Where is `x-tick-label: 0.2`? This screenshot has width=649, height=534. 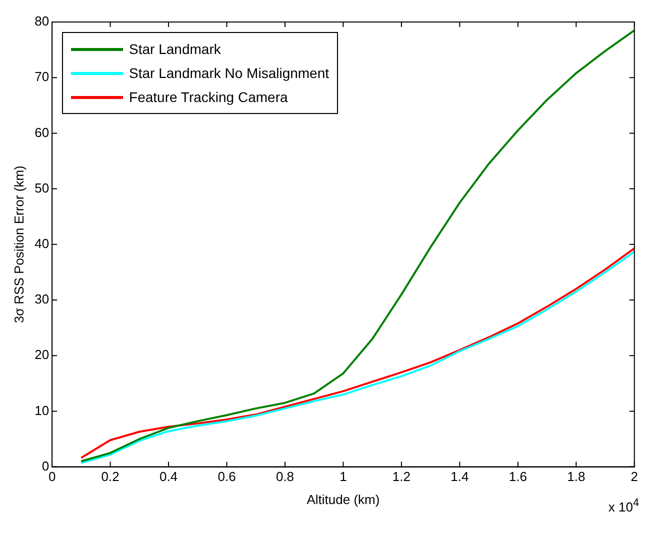
x-tick-label: 0.2 is located at coordinates (110, 476).